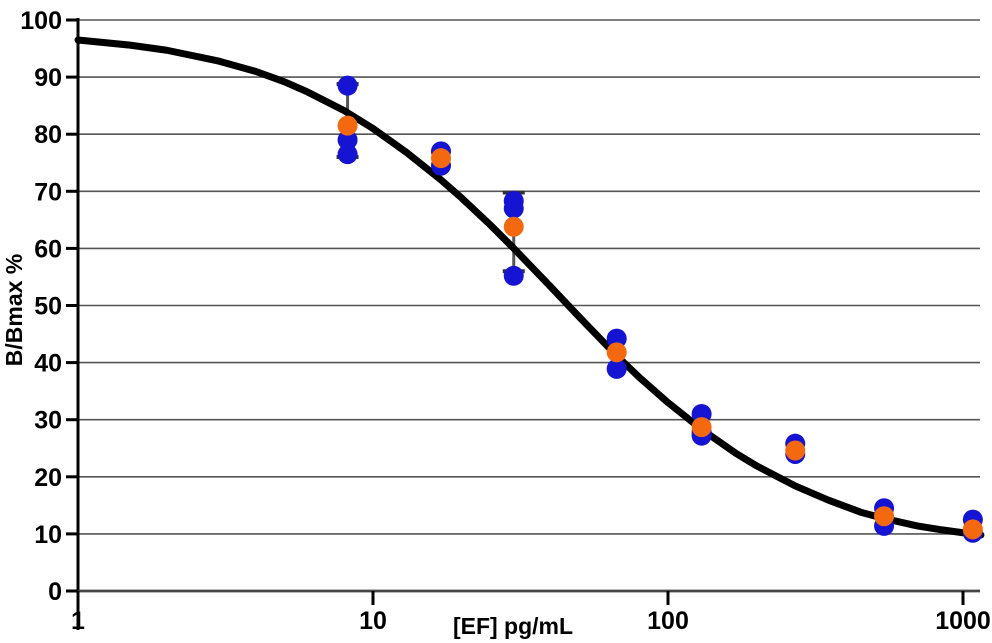  What do you see at coordinates (430, 177) in the screenshot?
I see `error-bars-group` at bounding box center [430, 177].